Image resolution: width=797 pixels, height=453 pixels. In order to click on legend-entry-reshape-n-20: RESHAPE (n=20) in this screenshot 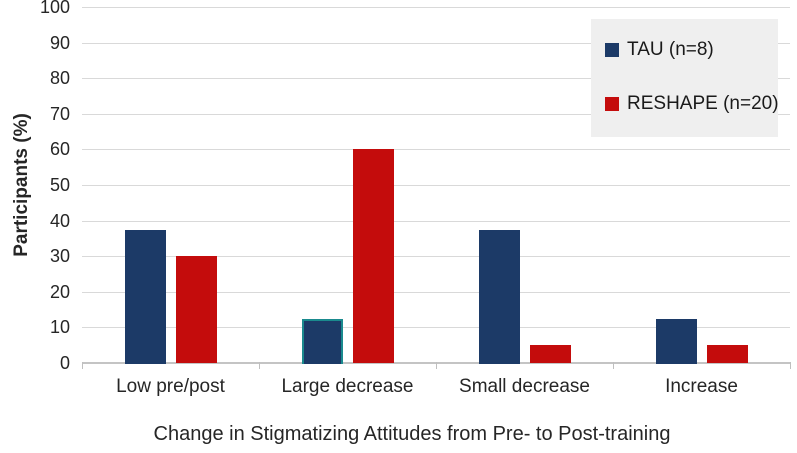, I will do `click(692, 104)`.